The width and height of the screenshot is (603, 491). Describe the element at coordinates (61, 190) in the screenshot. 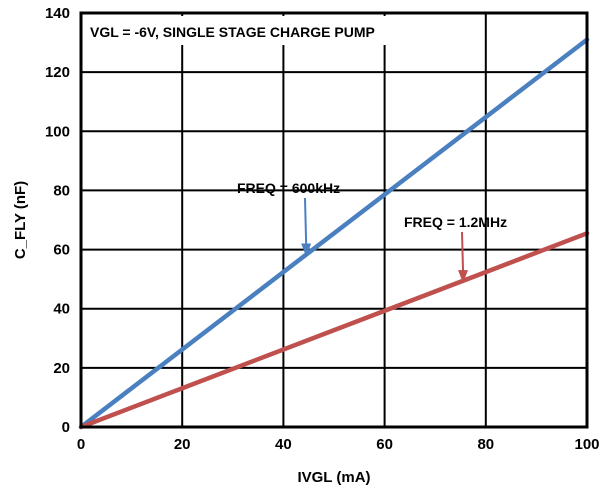

I see `y-tick-label: 80` at that location.